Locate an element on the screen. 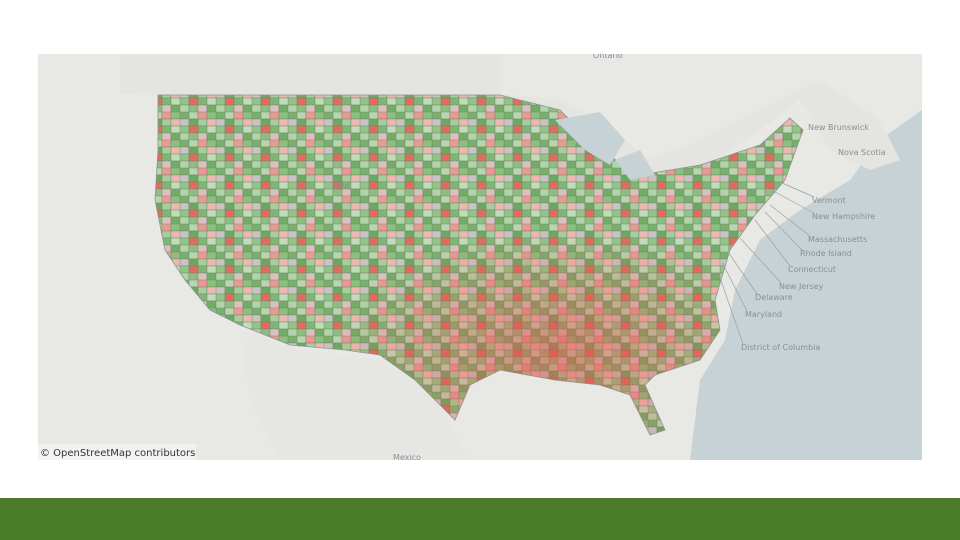 The width and height of the screenshot is (960, 540). attribution-box is located at coordinates (117, 452).